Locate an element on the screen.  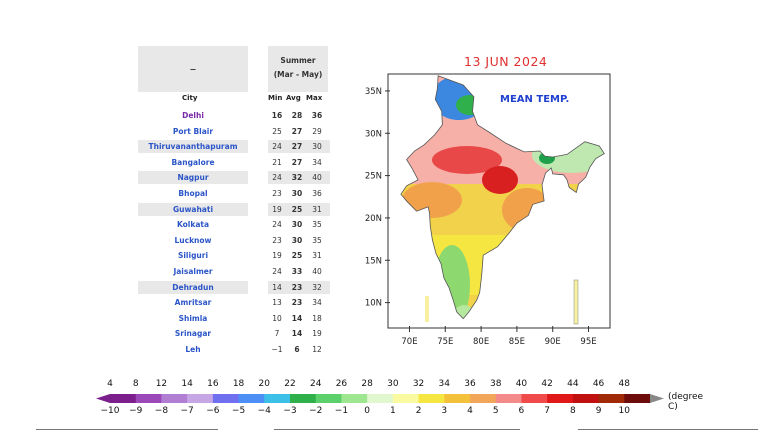
city-name: Lucknow is located at coordinates (193, 240).